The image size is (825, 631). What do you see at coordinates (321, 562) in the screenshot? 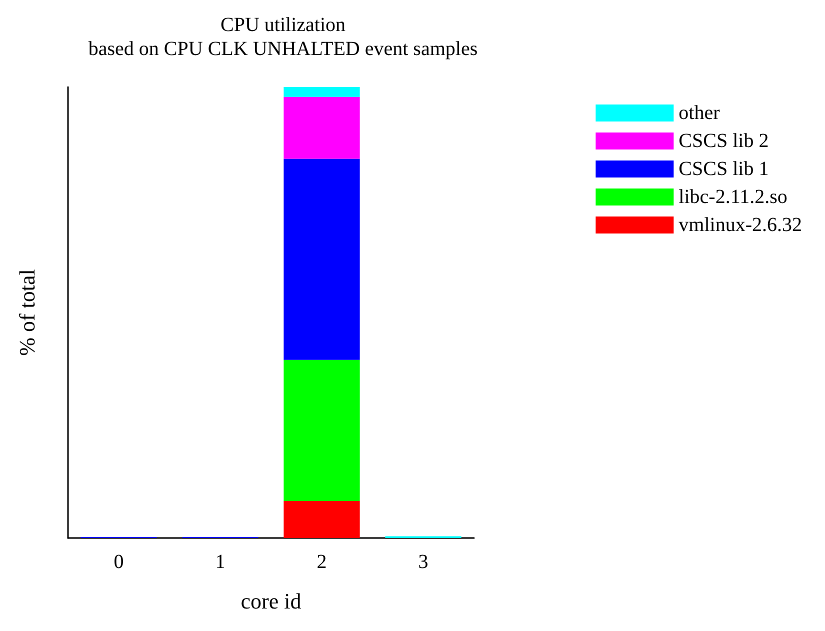
I see `x-tick-label: 2` at bounding box center [321, 562].